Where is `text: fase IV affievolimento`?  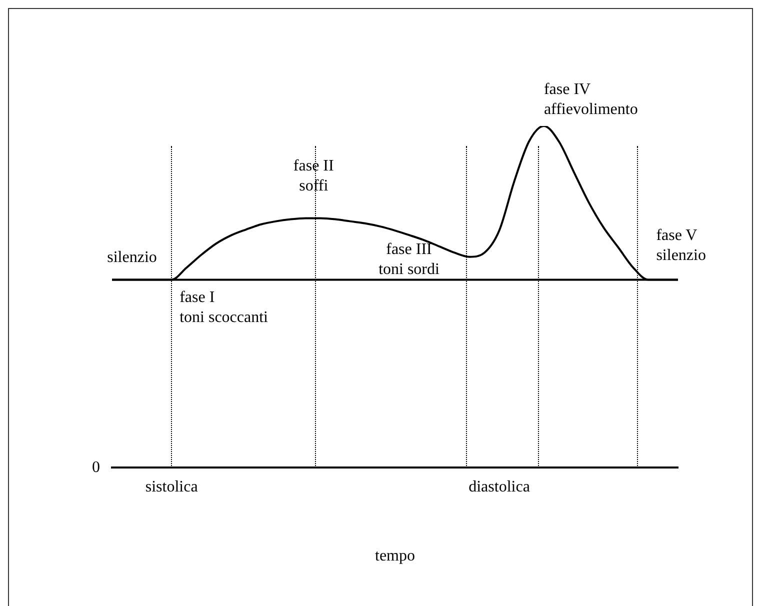 text: fase IV affievolimento is located at coordinates (591, 99).